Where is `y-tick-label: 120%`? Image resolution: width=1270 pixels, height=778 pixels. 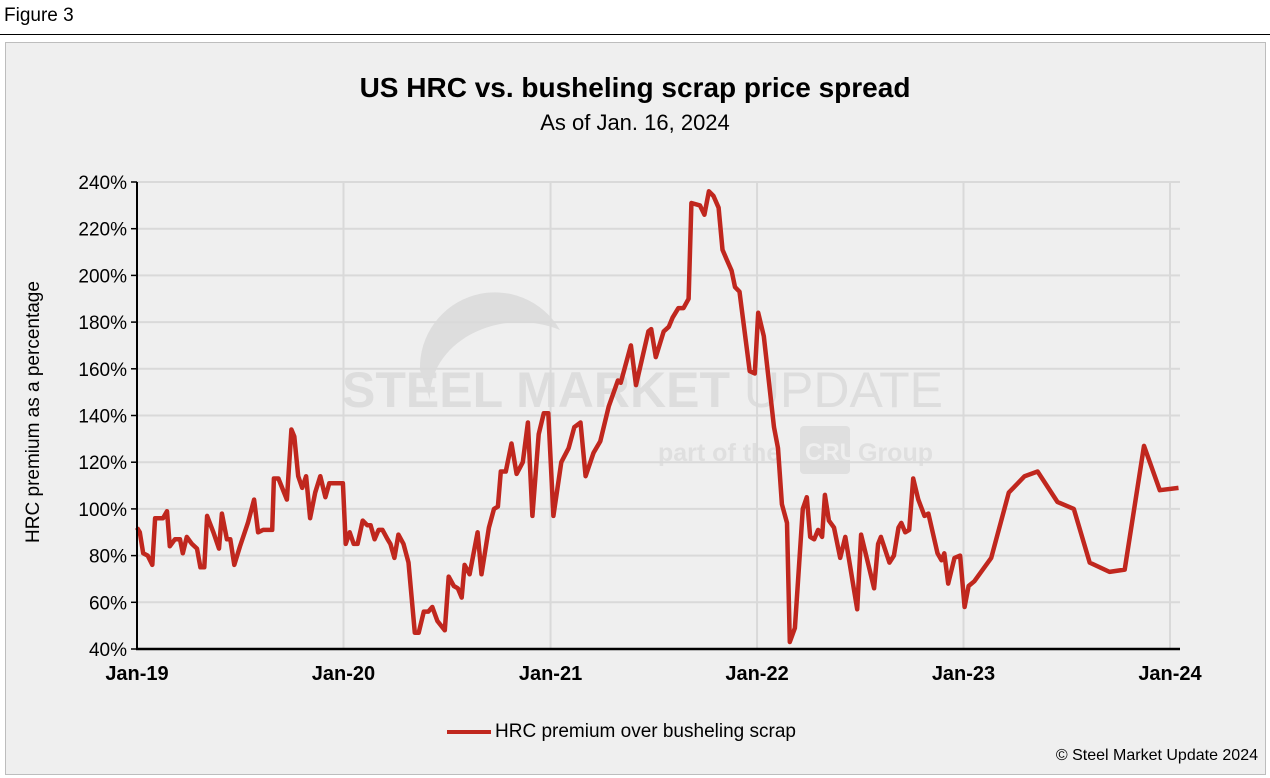
y-tick-label: 120% is located at coordinates (102, 463).